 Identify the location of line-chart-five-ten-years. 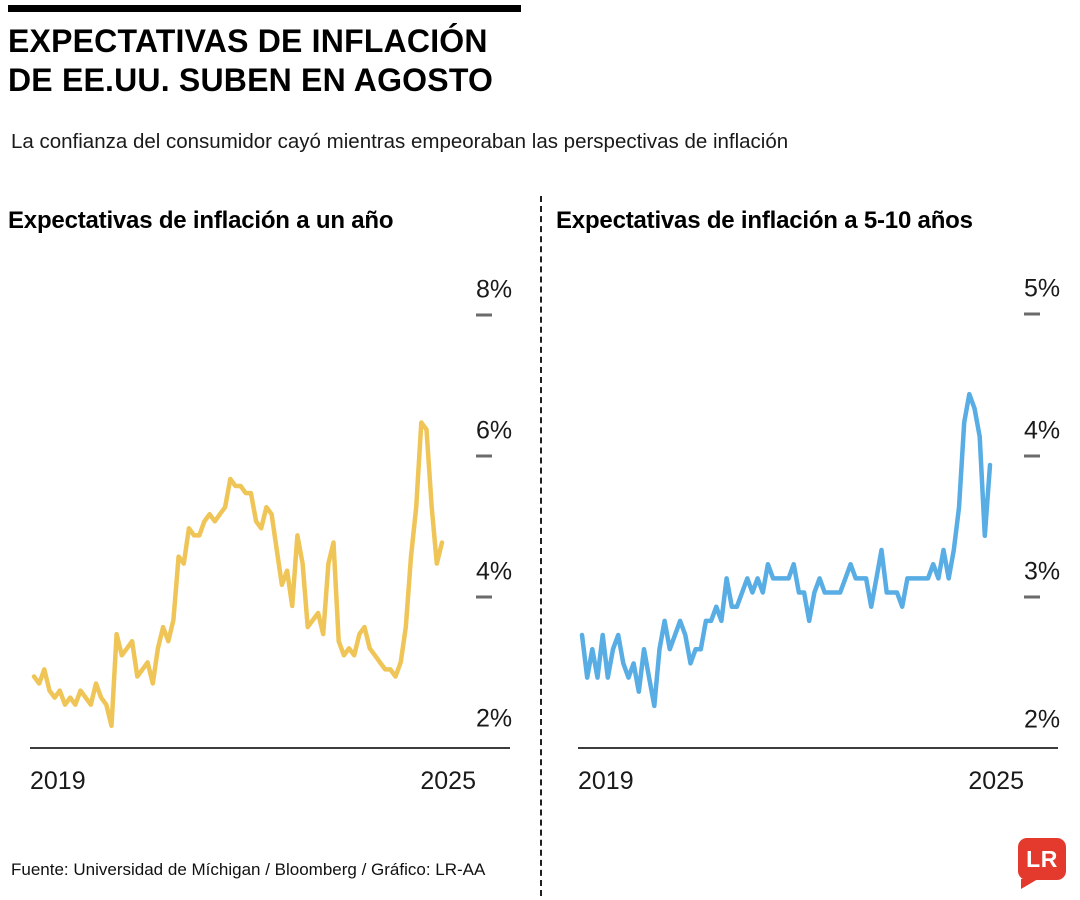
(786, 550).